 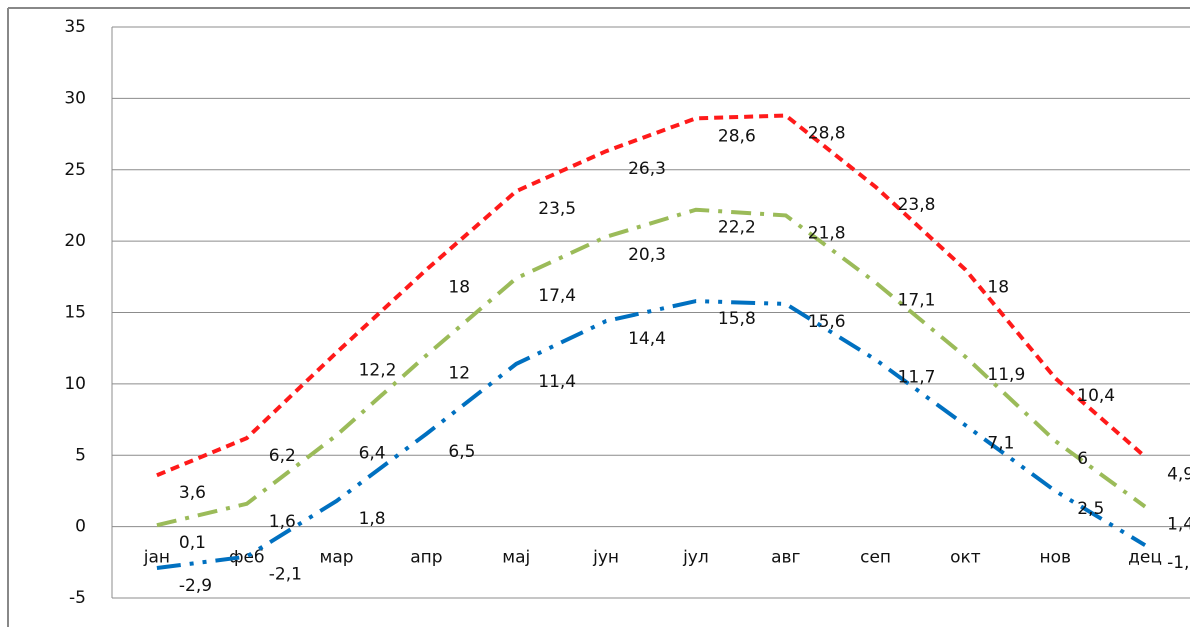 What do you see at coordinates (282, 456) in the screenshot?
I see `data-label: 6,2` at bounding box center [282, 456].